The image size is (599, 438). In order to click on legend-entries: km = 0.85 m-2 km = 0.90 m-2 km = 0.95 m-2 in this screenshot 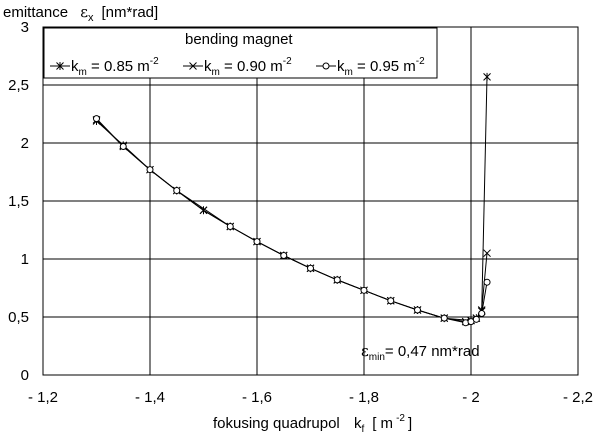, I will do `click(237, 67)`.